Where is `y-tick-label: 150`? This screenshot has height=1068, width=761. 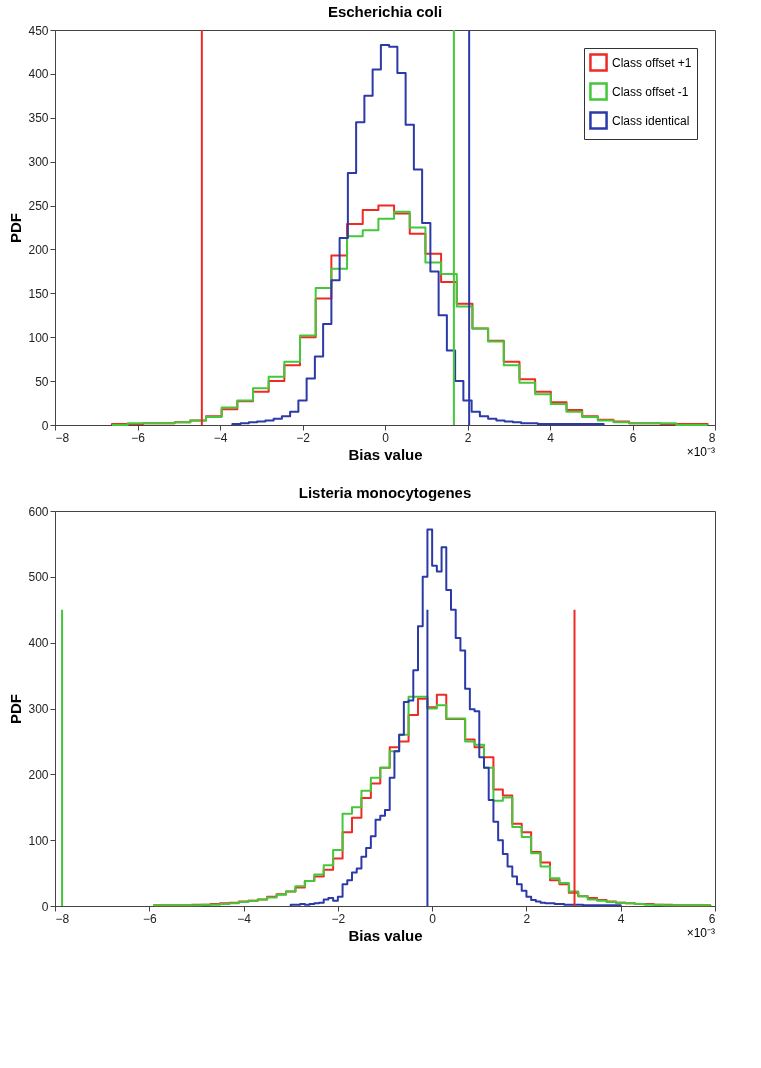
y-tick-label: 150 is located at coordinates (38, 293).